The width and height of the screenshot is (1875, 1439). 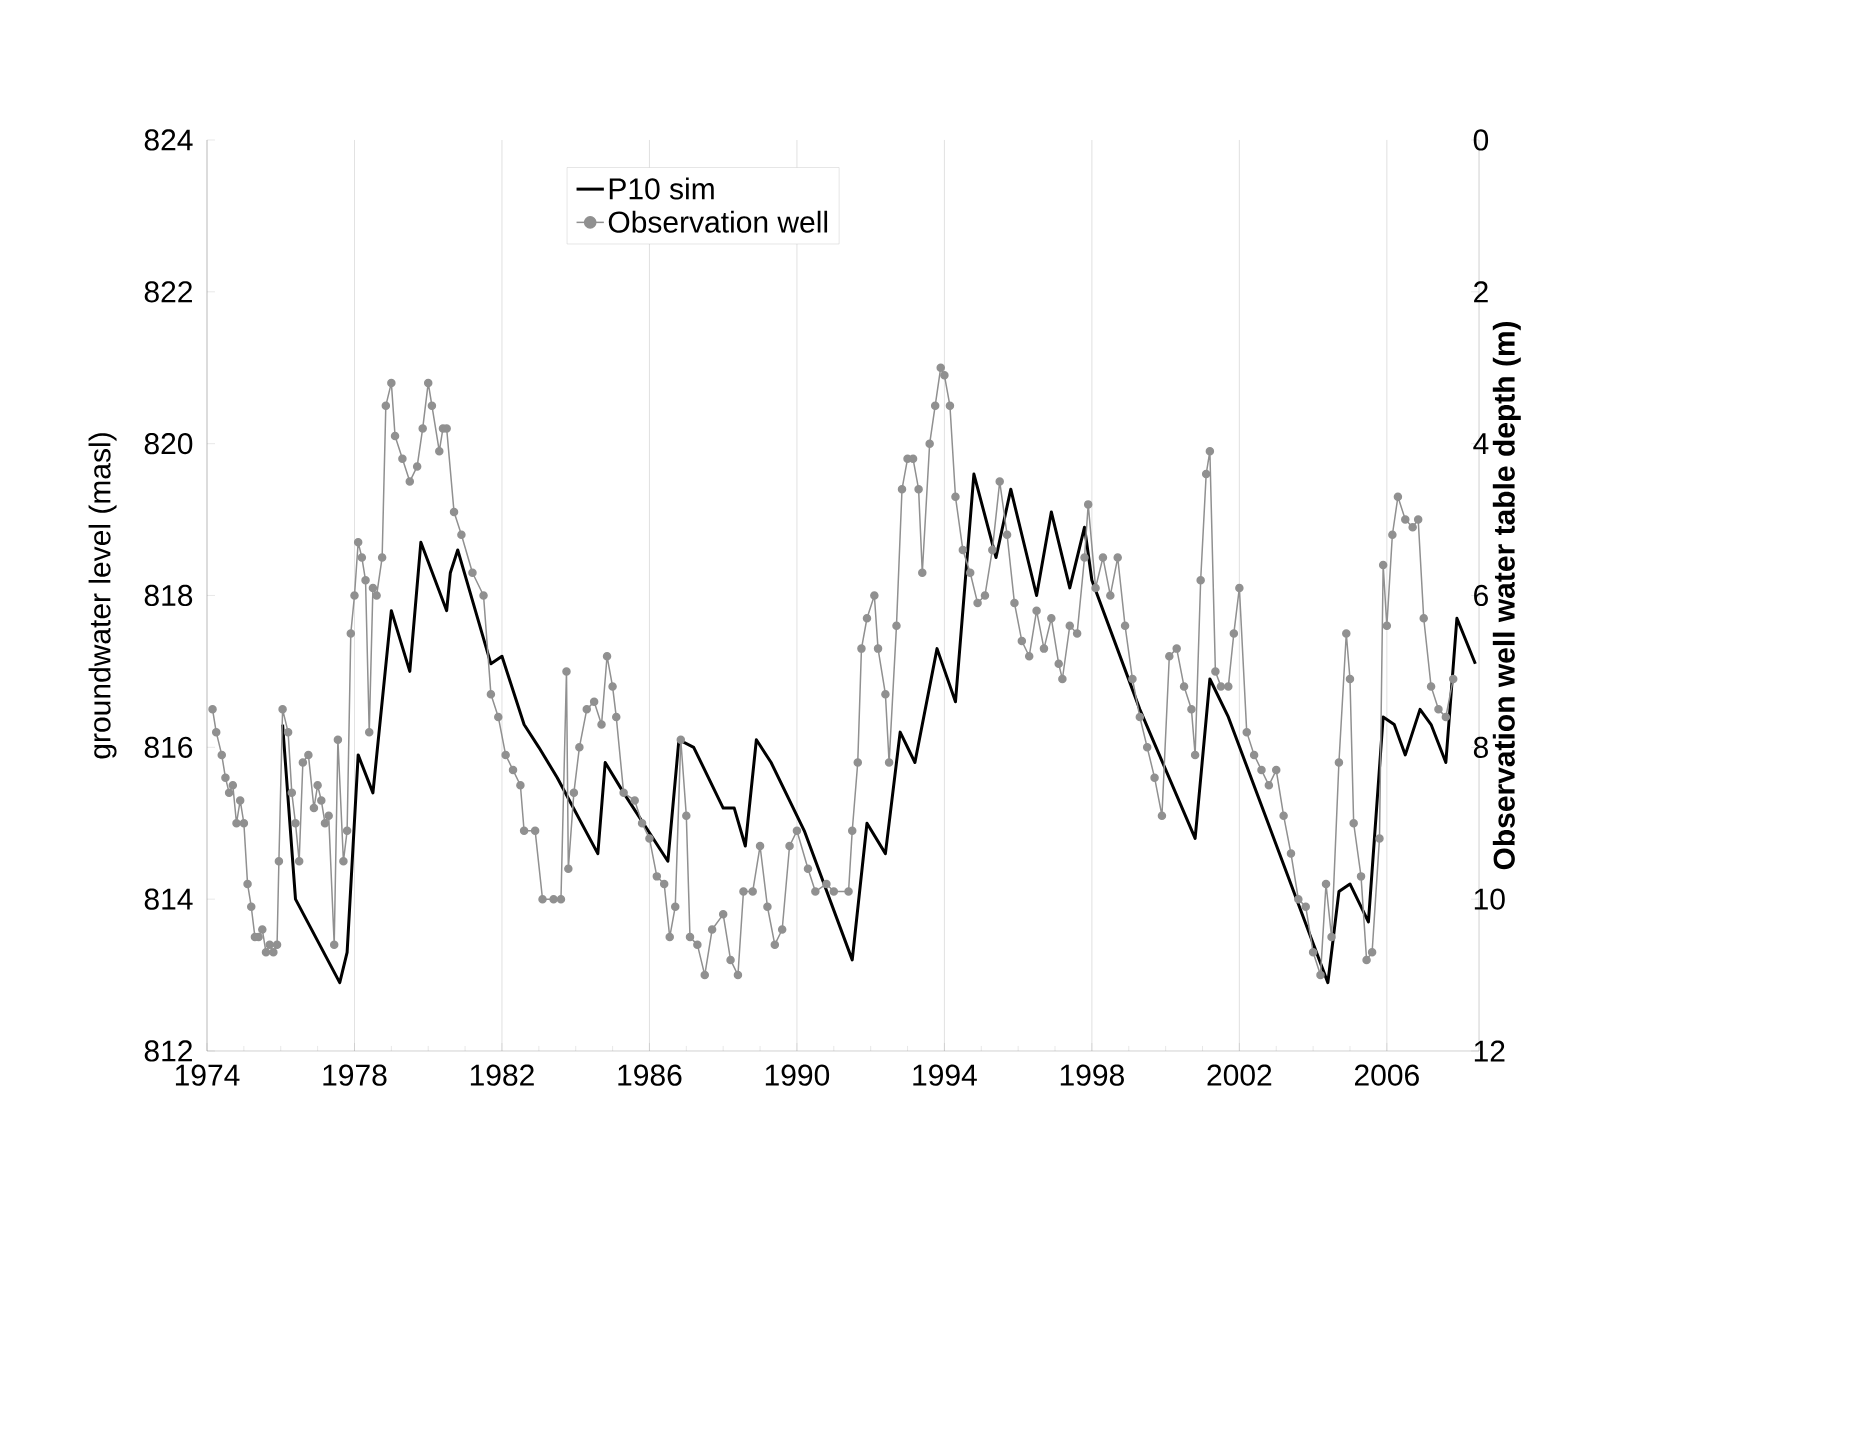 I want to click on x-tick-label: 1982, so click(x=502, y=1075).